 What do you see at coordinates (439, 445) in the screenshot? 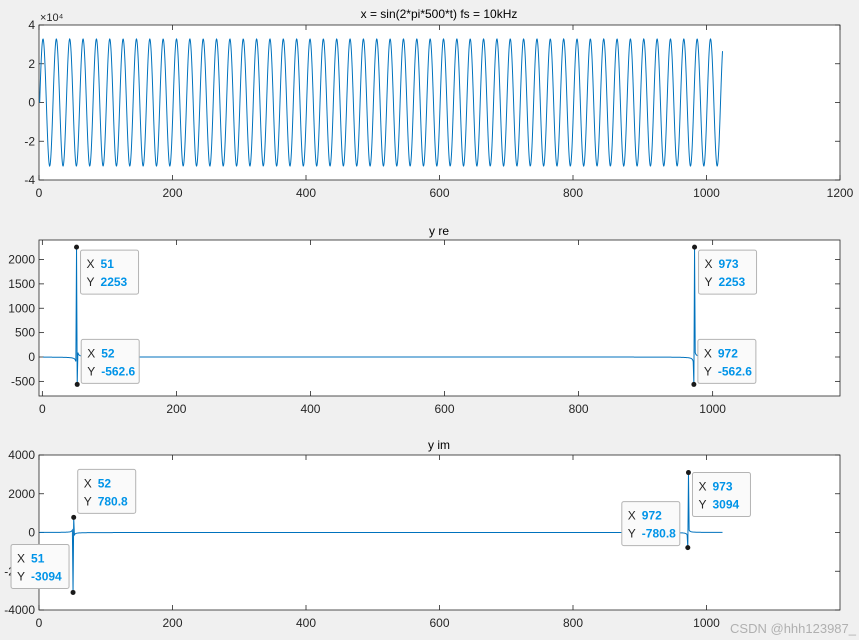
I see `spectrum-imag-title: y im` at bounding box center [439, 445].